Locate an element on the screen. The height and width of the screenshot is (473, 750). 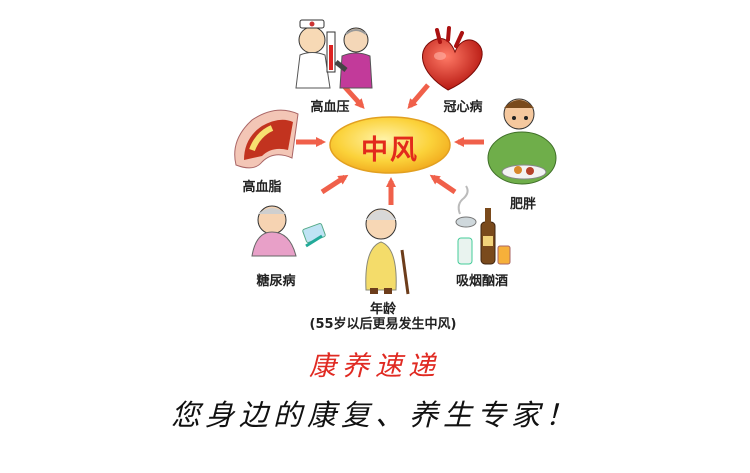
smoking-drinking-illustration is located at coordinates (483, 225).